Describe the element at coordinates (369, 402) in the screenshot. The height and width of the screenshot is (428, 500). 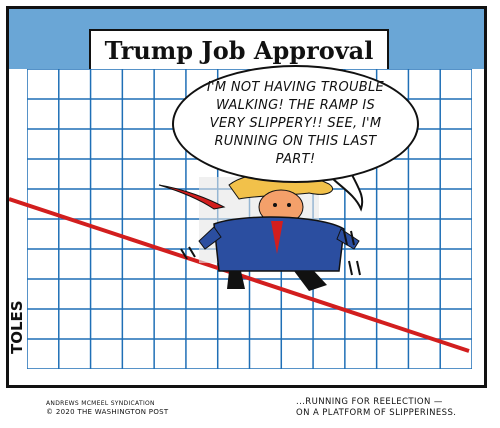
I see `caption-line: ...RUNNING FOR REELECTION —` at that location.